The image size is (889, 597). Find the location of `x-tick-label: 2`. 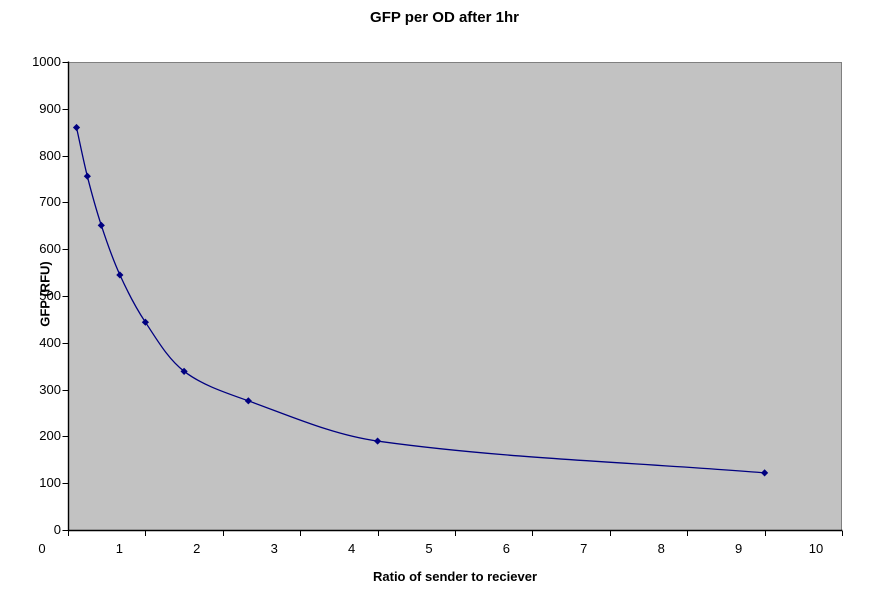

x-tick-label: 2 is located at coordinates (197, 548).